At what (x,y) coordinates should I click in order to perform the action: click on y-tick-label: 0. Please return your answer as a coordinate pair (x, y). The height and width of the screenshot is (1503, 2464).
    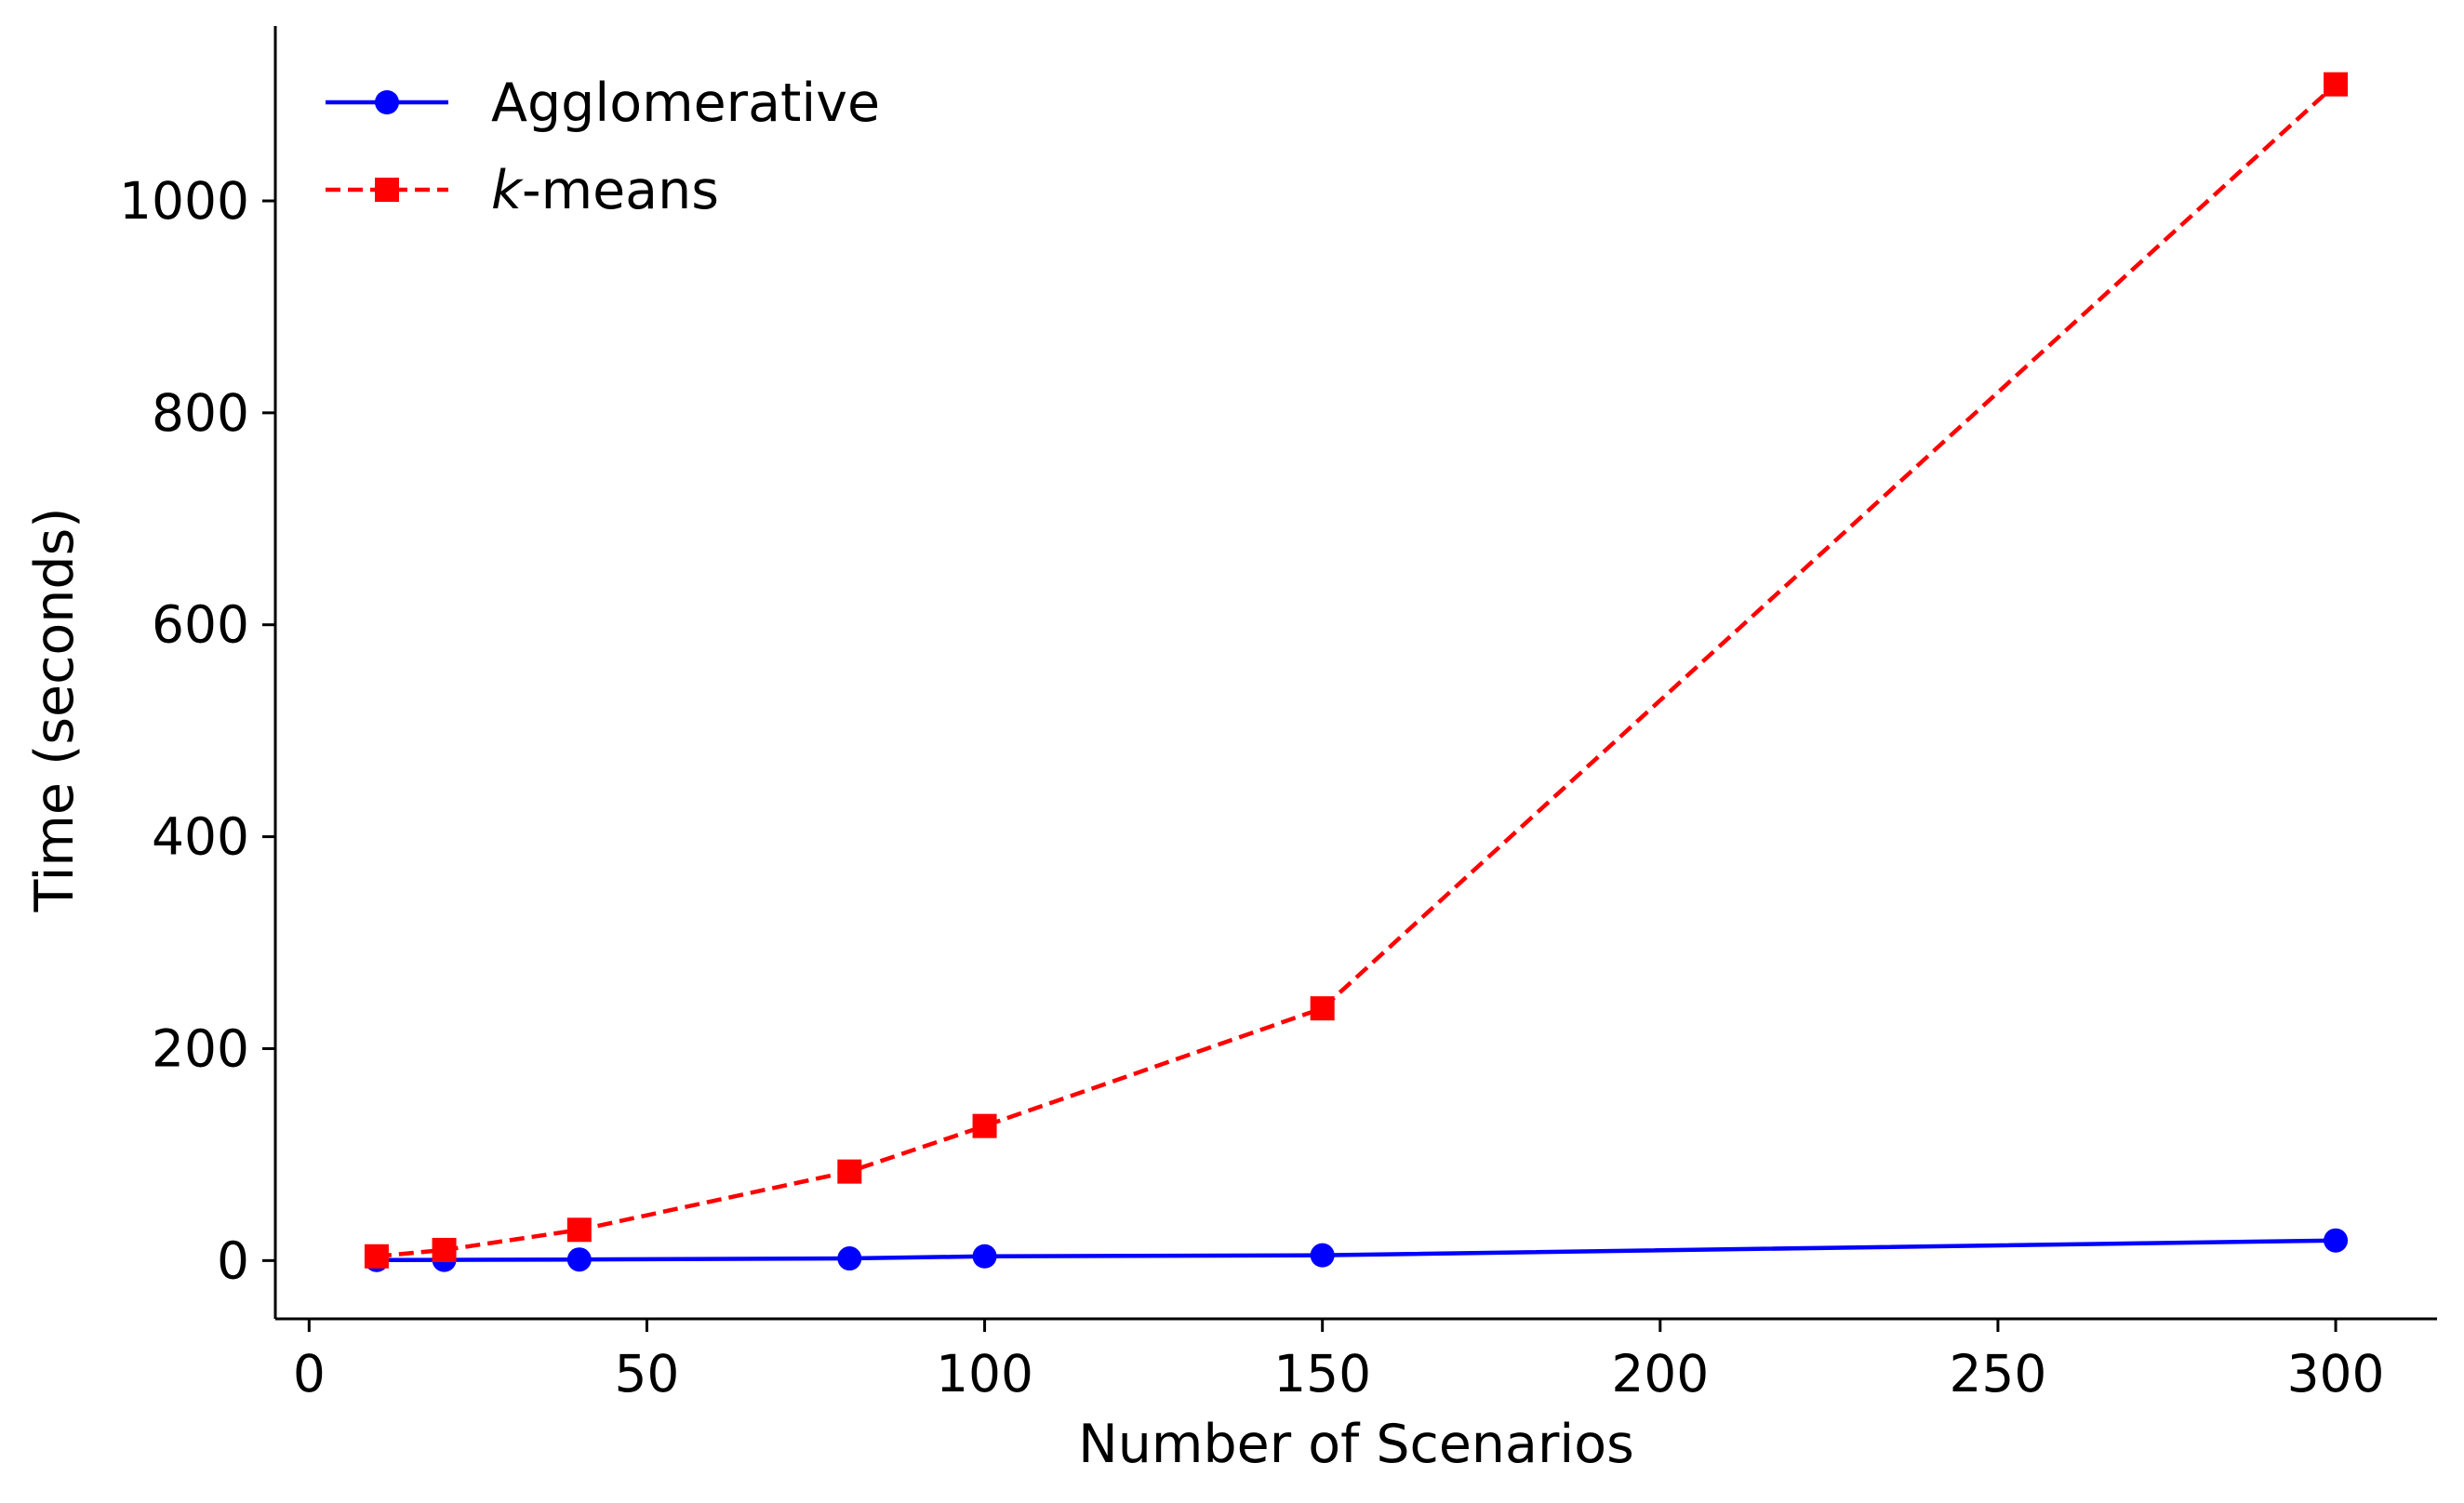
    Looking at the image, I should click on (233, 1260).